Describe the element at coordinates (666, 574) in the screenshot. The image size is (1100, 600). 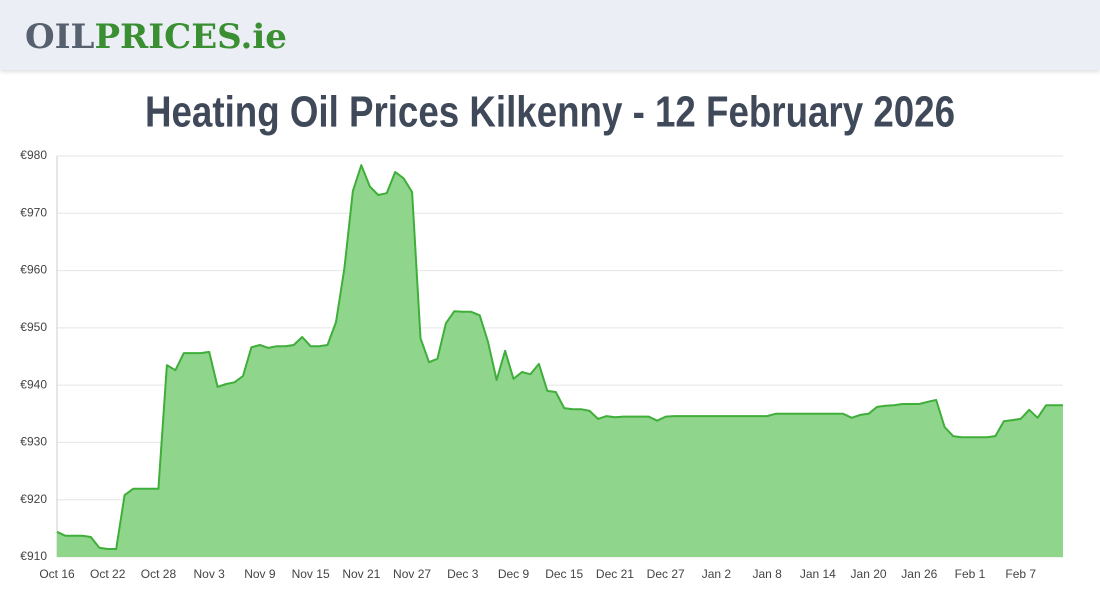
I see `x-tick-label: Dec 27` at that location.